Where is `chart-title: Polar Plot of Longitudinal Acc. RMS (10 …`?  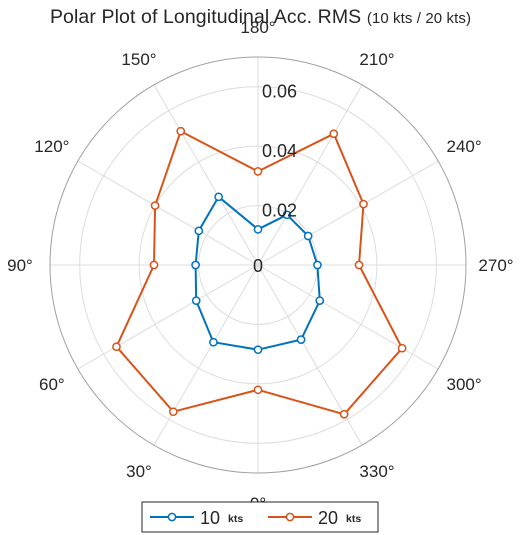
chart-title: Polar Plot of Longitudinal Acc. RMS (10 … is located at coordinates (260, 17).